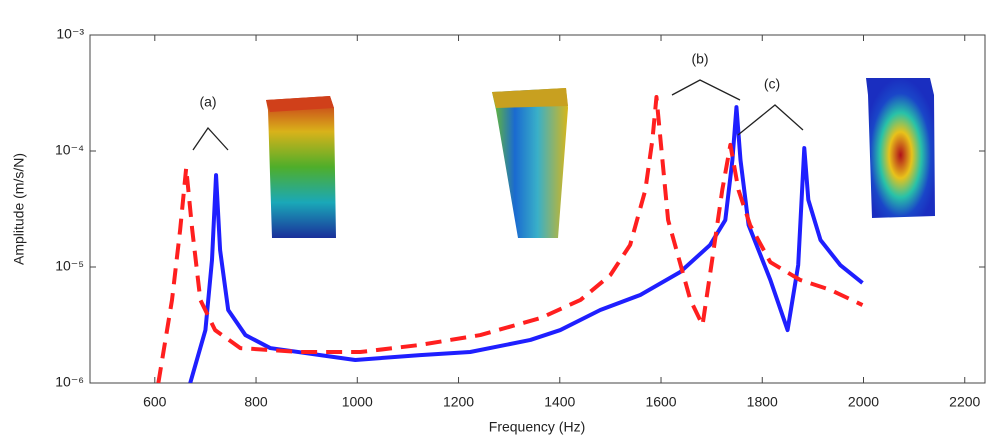  Describe the element at coordinates (69, 266) in the screenshot. I see `y-tick-label: 10⁻⁵` at that location.